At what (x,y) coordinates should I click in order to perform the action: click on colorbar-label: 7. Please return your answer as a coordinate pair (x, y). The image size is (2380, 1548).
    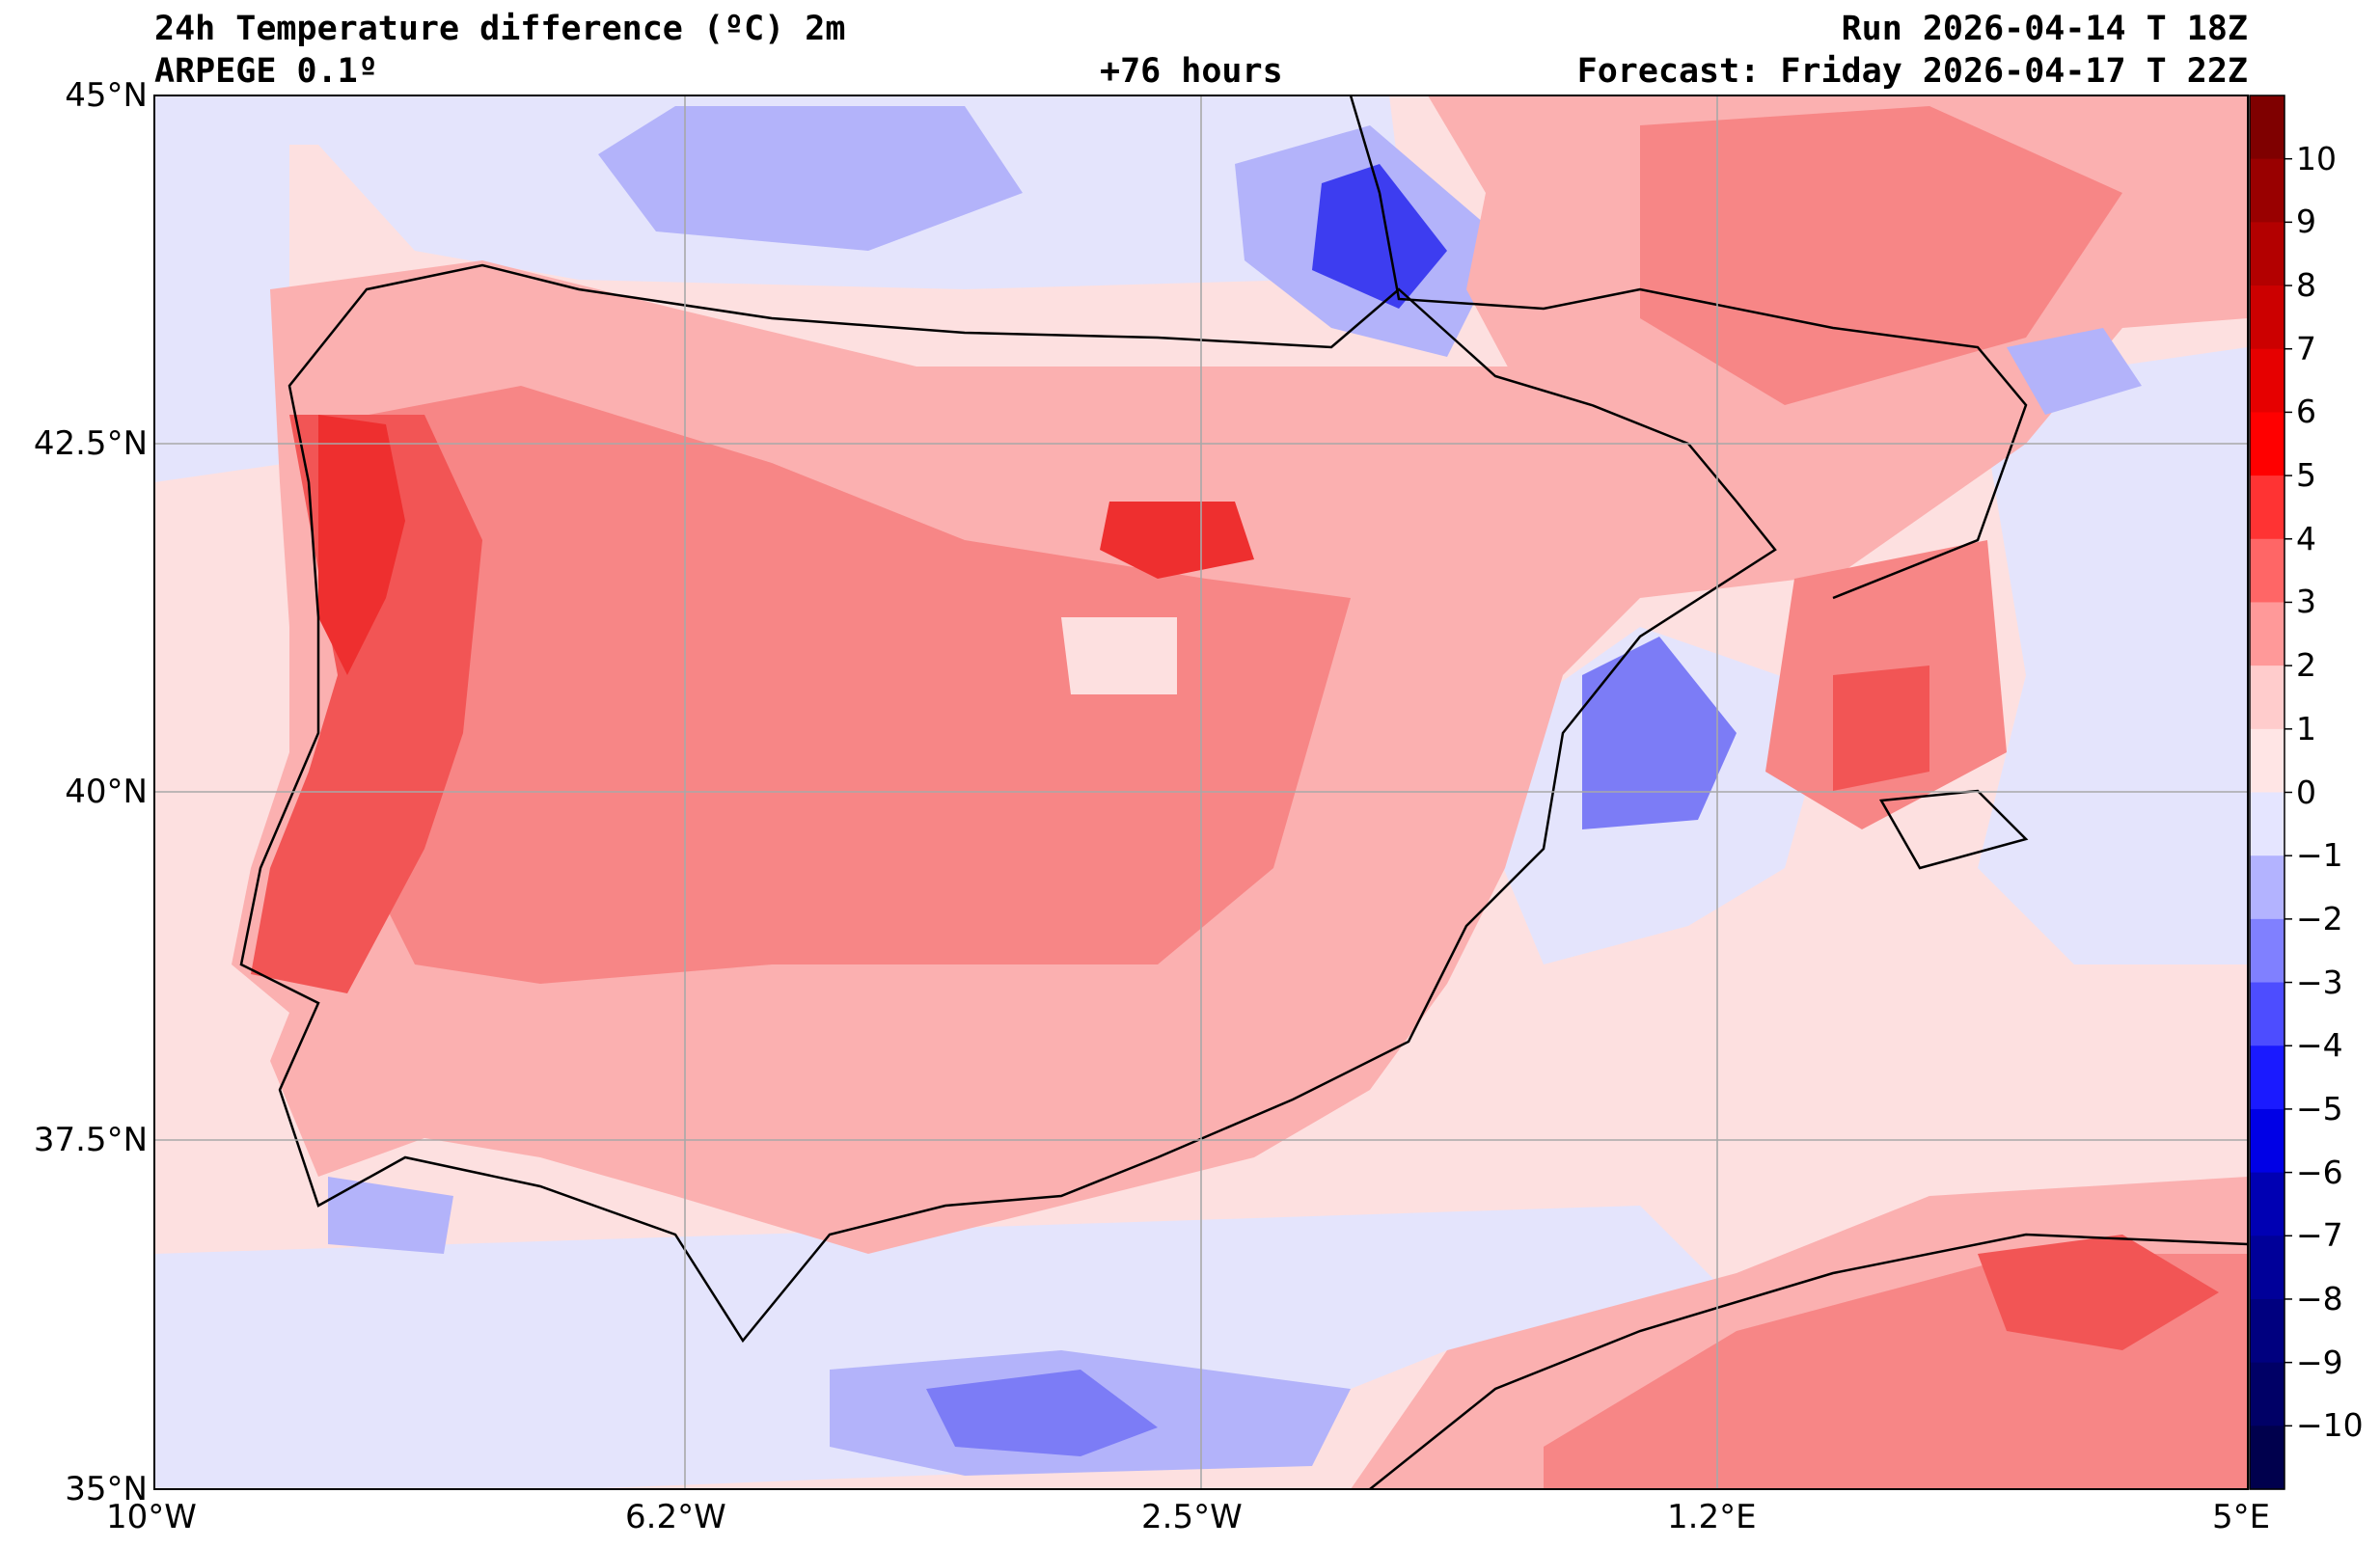
    Looking at the image, I should click on (2306, 348).